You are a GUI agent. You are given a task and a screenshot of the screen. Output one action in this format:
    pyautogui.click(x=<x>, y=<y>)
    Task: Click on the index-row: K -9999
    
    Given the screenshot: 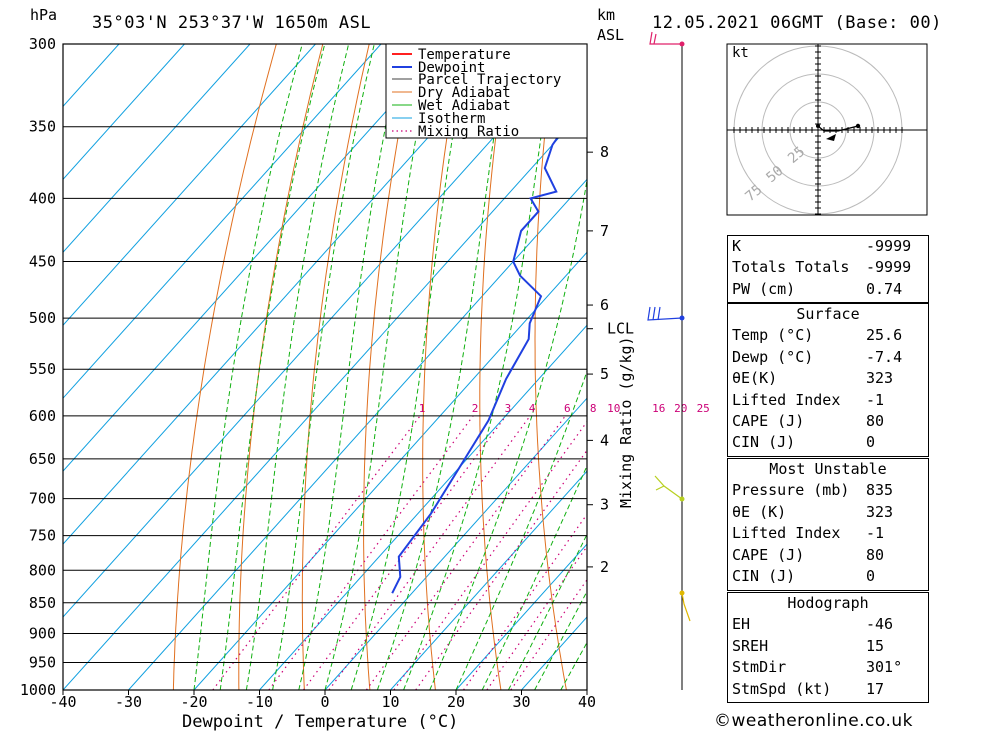 What is the action you would take?
    pyautogui.click(x=822, y=246)
    